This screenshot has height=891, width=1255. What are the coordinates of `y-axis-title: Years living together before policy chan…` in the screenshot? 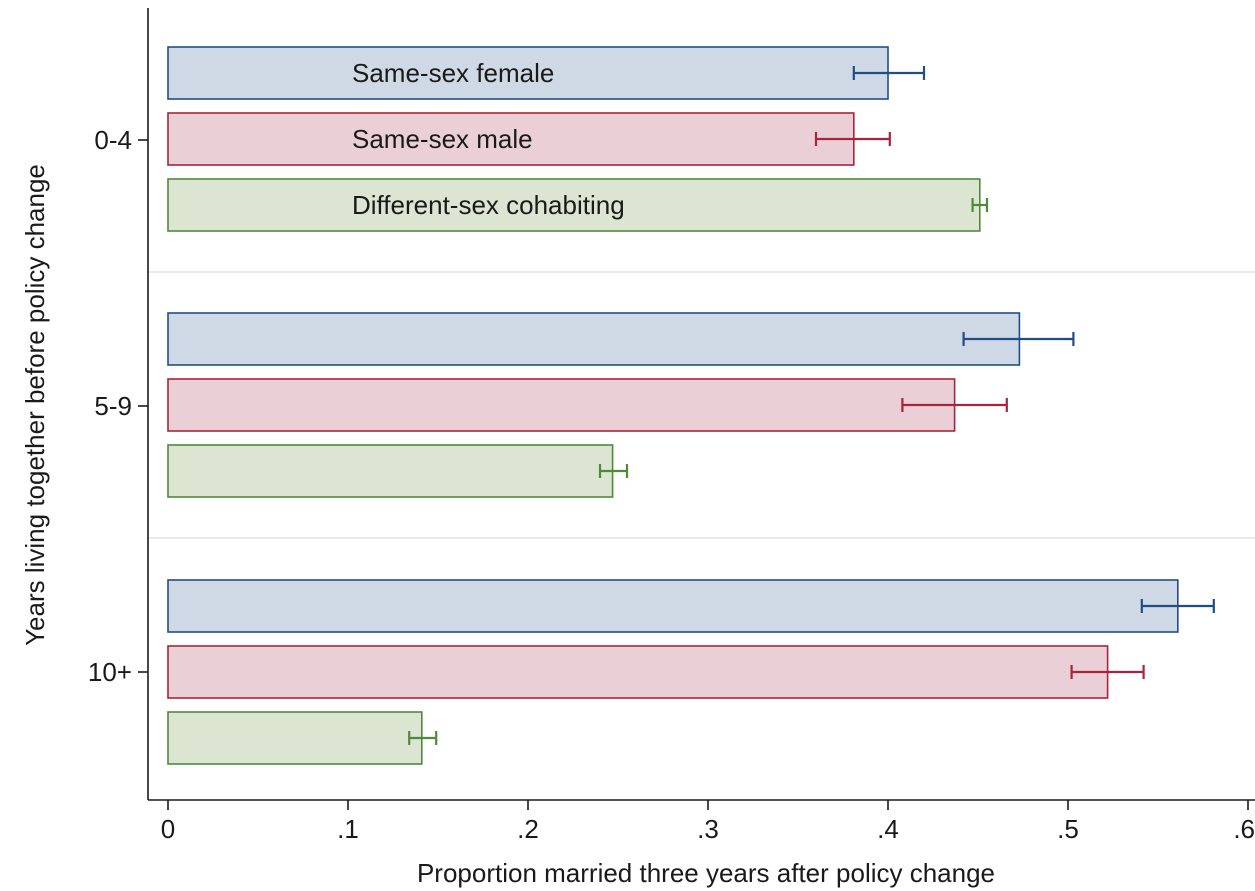 It's located at (35, 405).